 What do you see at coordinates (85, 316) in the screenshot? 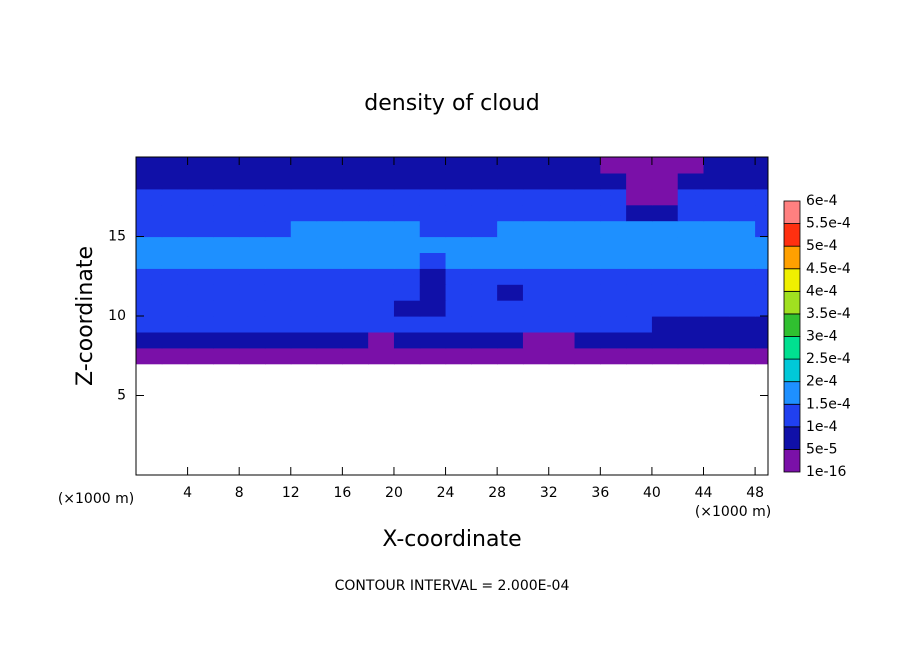
I see `y-axis-label: Z-coordinate` at bounding box center [85, 316].